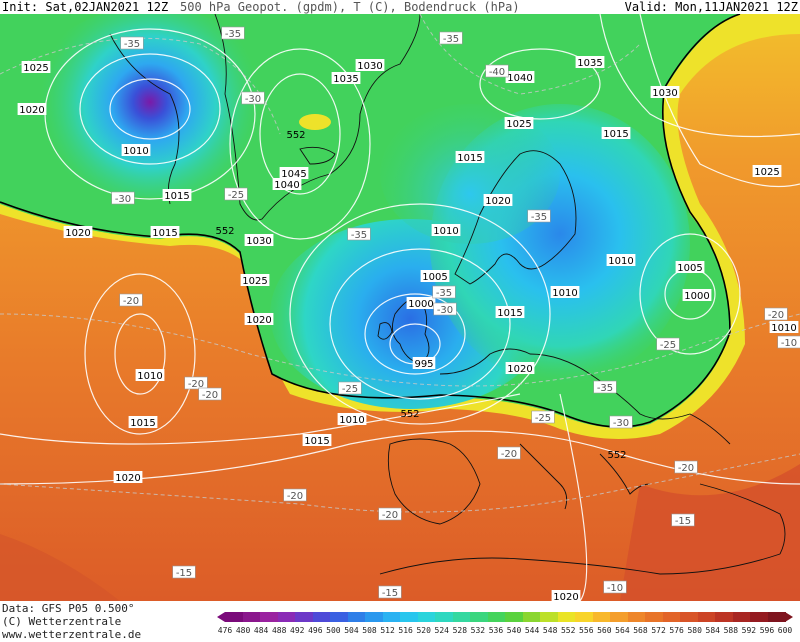  Describe the element at coordinates (294, 173) in the screenshot. I see `isobar-label: 1045` at that location.